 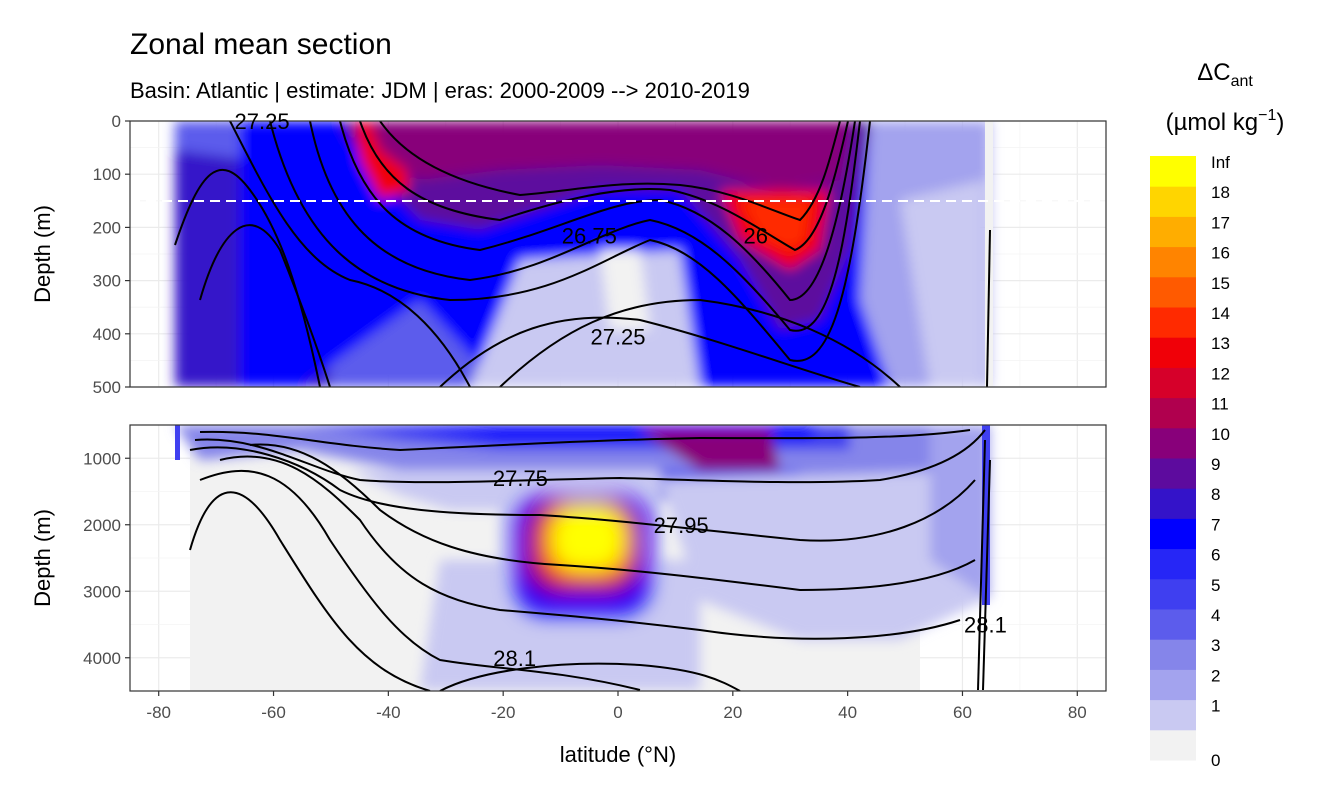 What do you see at coordinates (102, 525) in the screenshot?
I see `y-tick-label: 2000` at bounding box center [102, 525].